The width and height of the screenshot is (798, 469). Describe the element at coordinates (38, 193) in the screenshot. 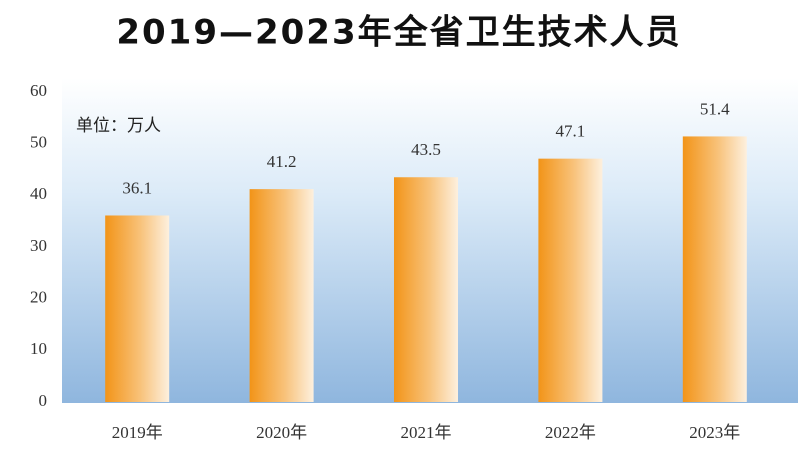

I see `y-tick-label: 40` at that location.